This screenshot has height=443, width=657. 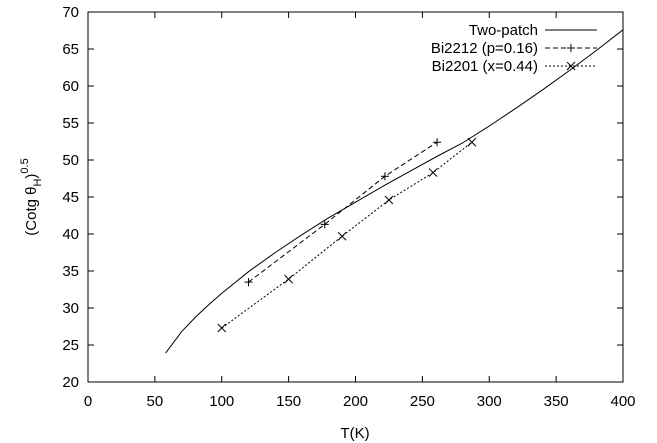 What do you see at coordinates (503, 30) in the screenshot?
I see `legend-label: Two-patch` at bounding box center [503, 30].